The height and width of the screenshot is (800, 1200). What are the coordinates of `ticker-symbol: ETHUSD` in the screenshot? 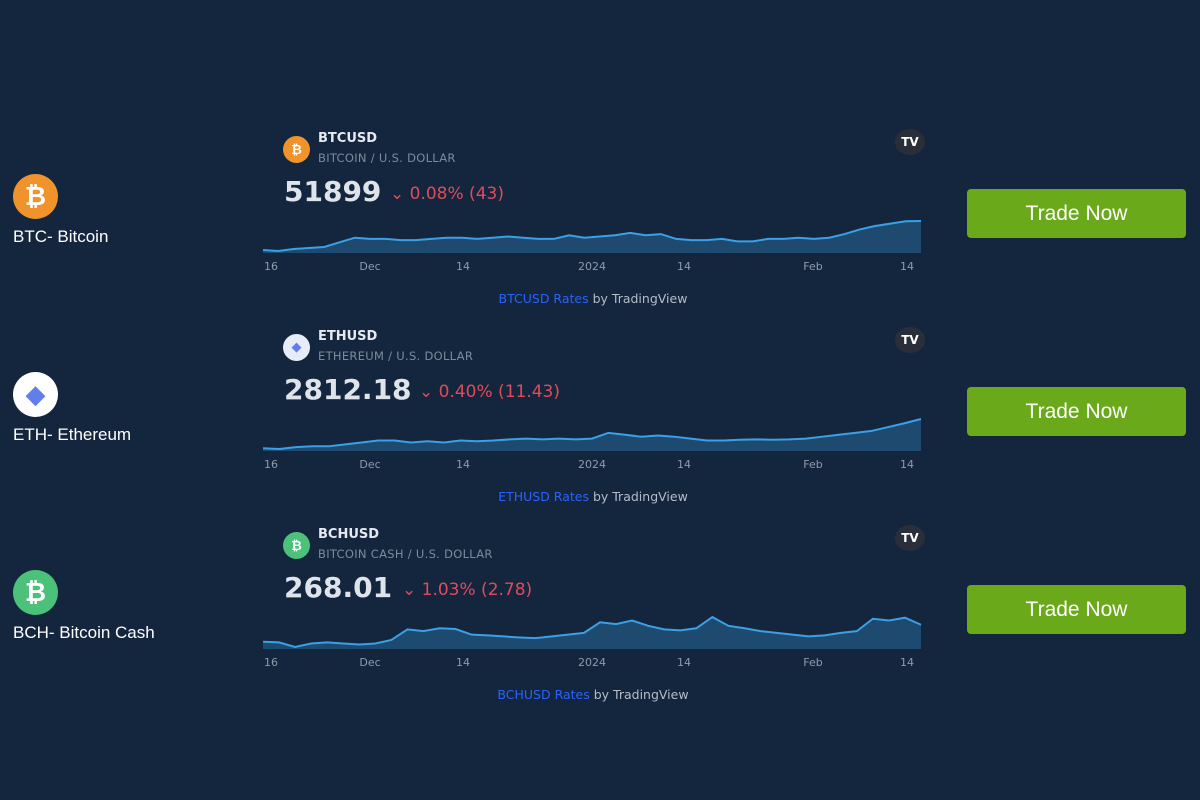 It's located at (348, 336).